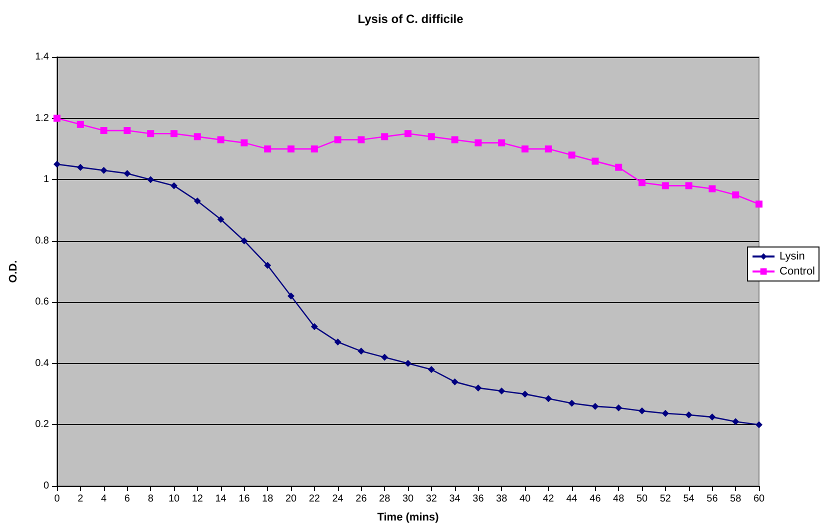 The width and height of the screenshot is (821, 528). I want to click on x-tick-label: 60, so click(759, 499).